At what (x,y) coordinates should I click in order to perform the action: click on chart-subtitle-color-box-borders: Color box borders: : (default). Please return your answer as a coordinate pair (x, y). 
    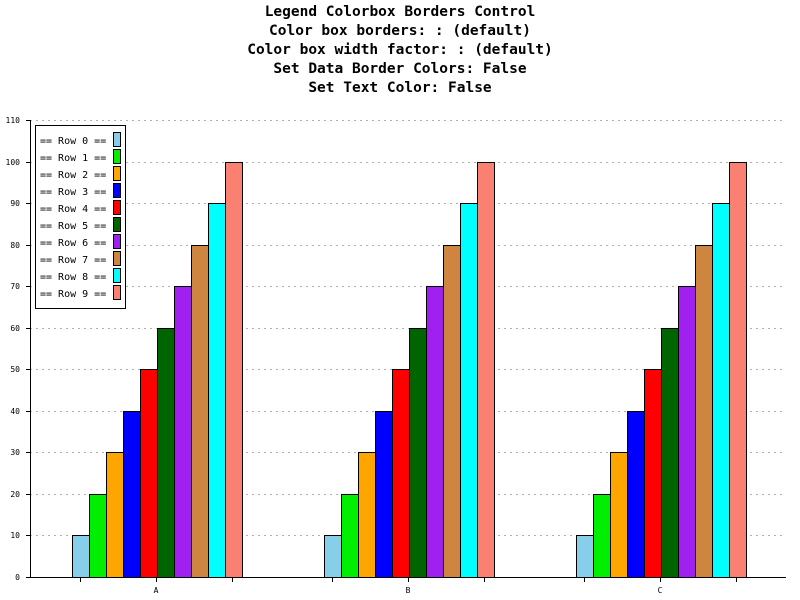
    Looking at the image, I should click on (400, 31).